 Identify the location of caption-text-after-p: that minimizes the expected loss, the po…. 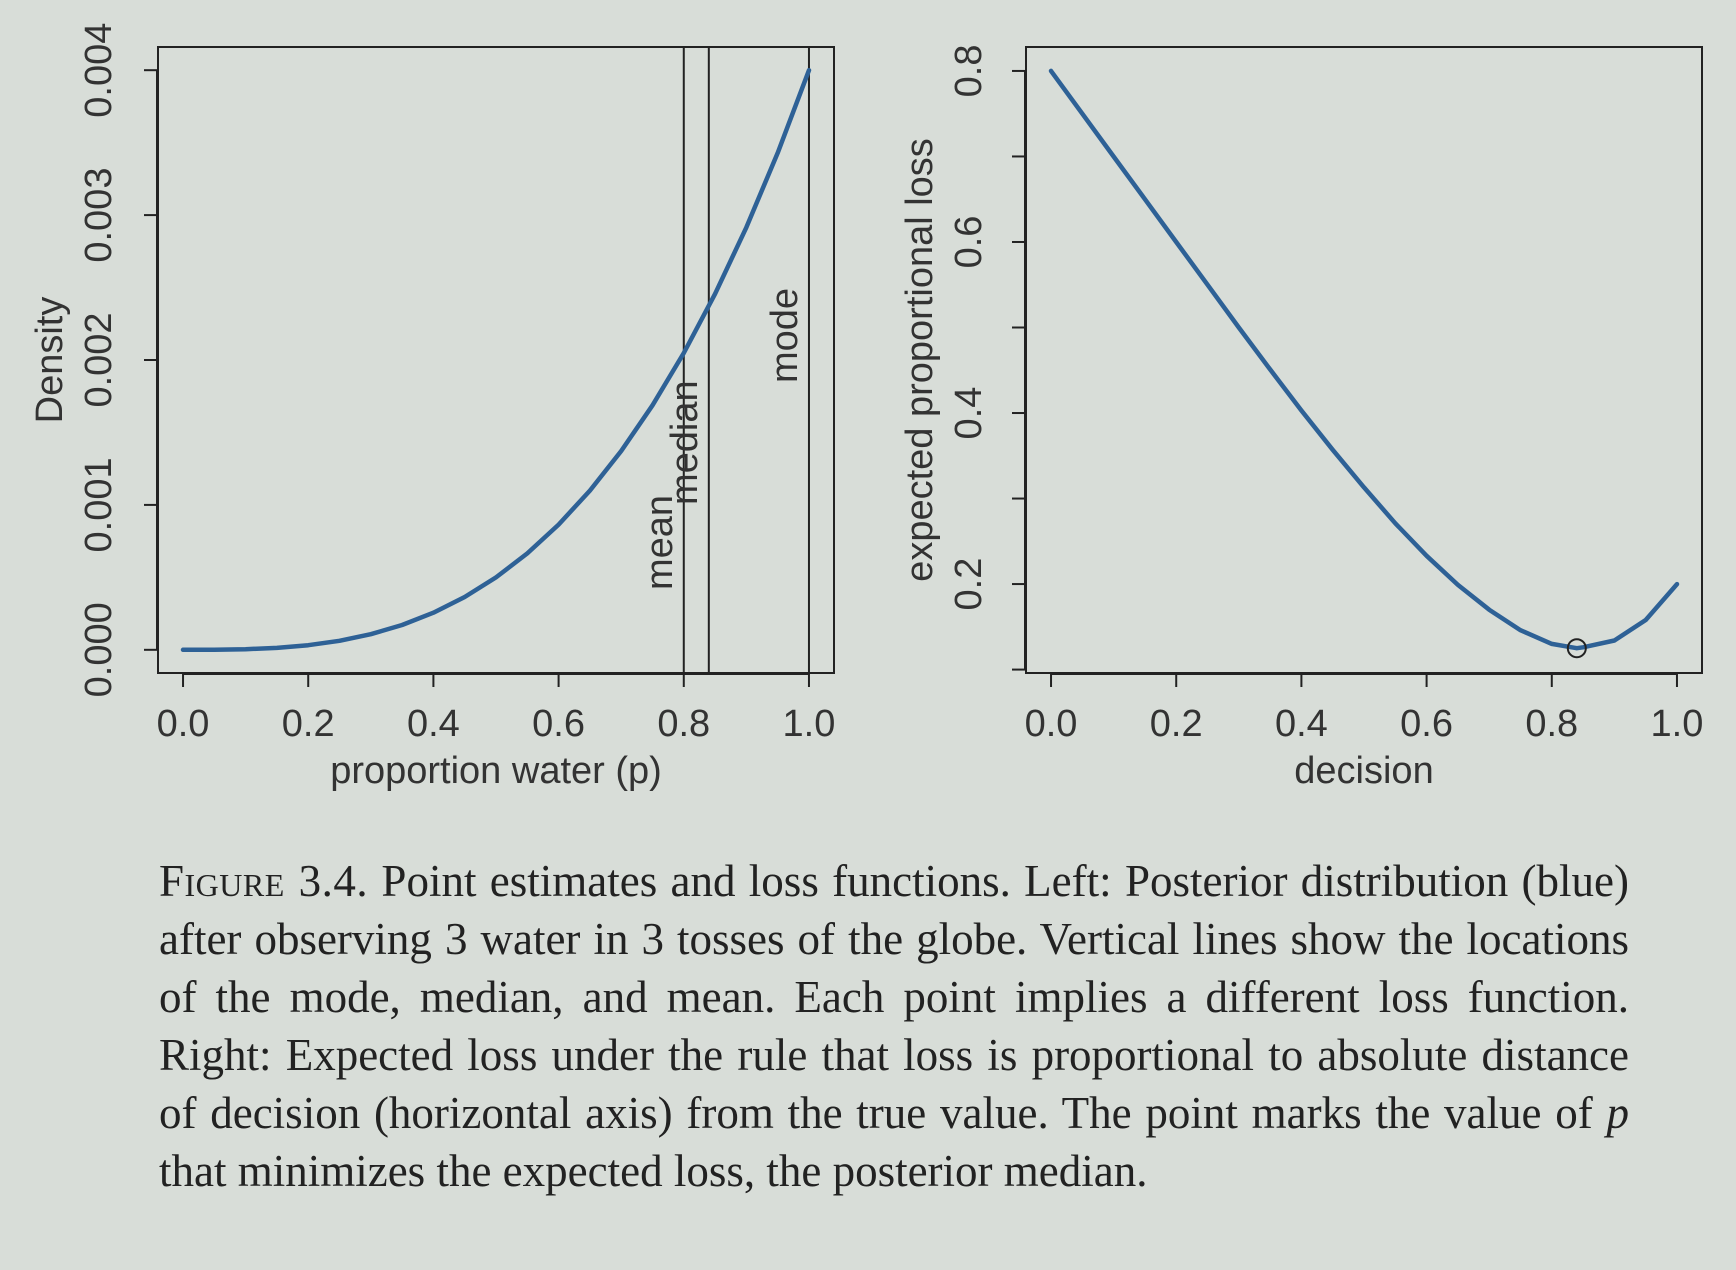
(653, 1171).